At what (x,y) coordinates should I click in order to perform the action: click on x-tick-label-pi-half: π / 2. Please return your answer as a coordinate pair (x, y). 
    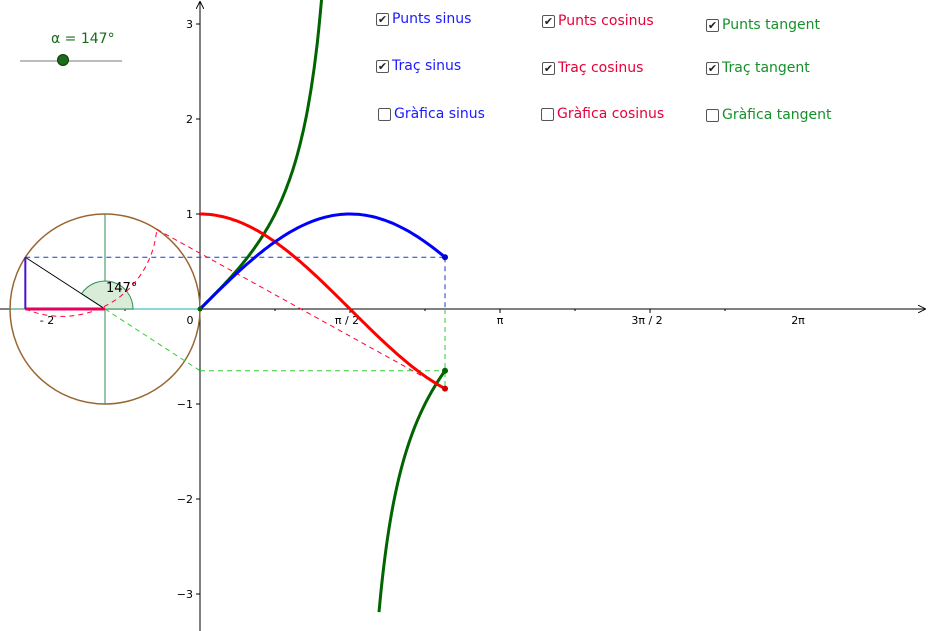
    Looking at the image, I should click on (347, 320).